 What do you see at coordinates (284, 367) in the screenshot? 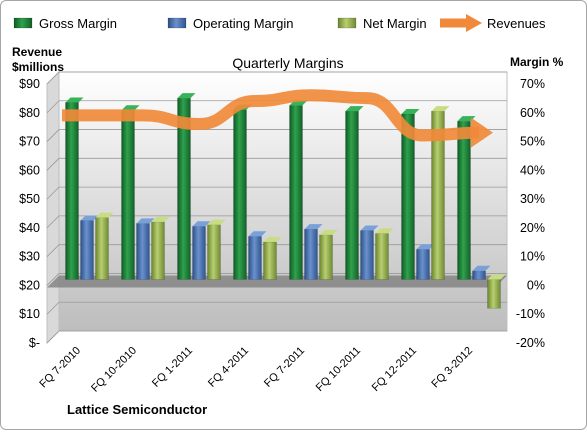
I see `category-label: FQ 7-2011` at bounding box center [284, 367].